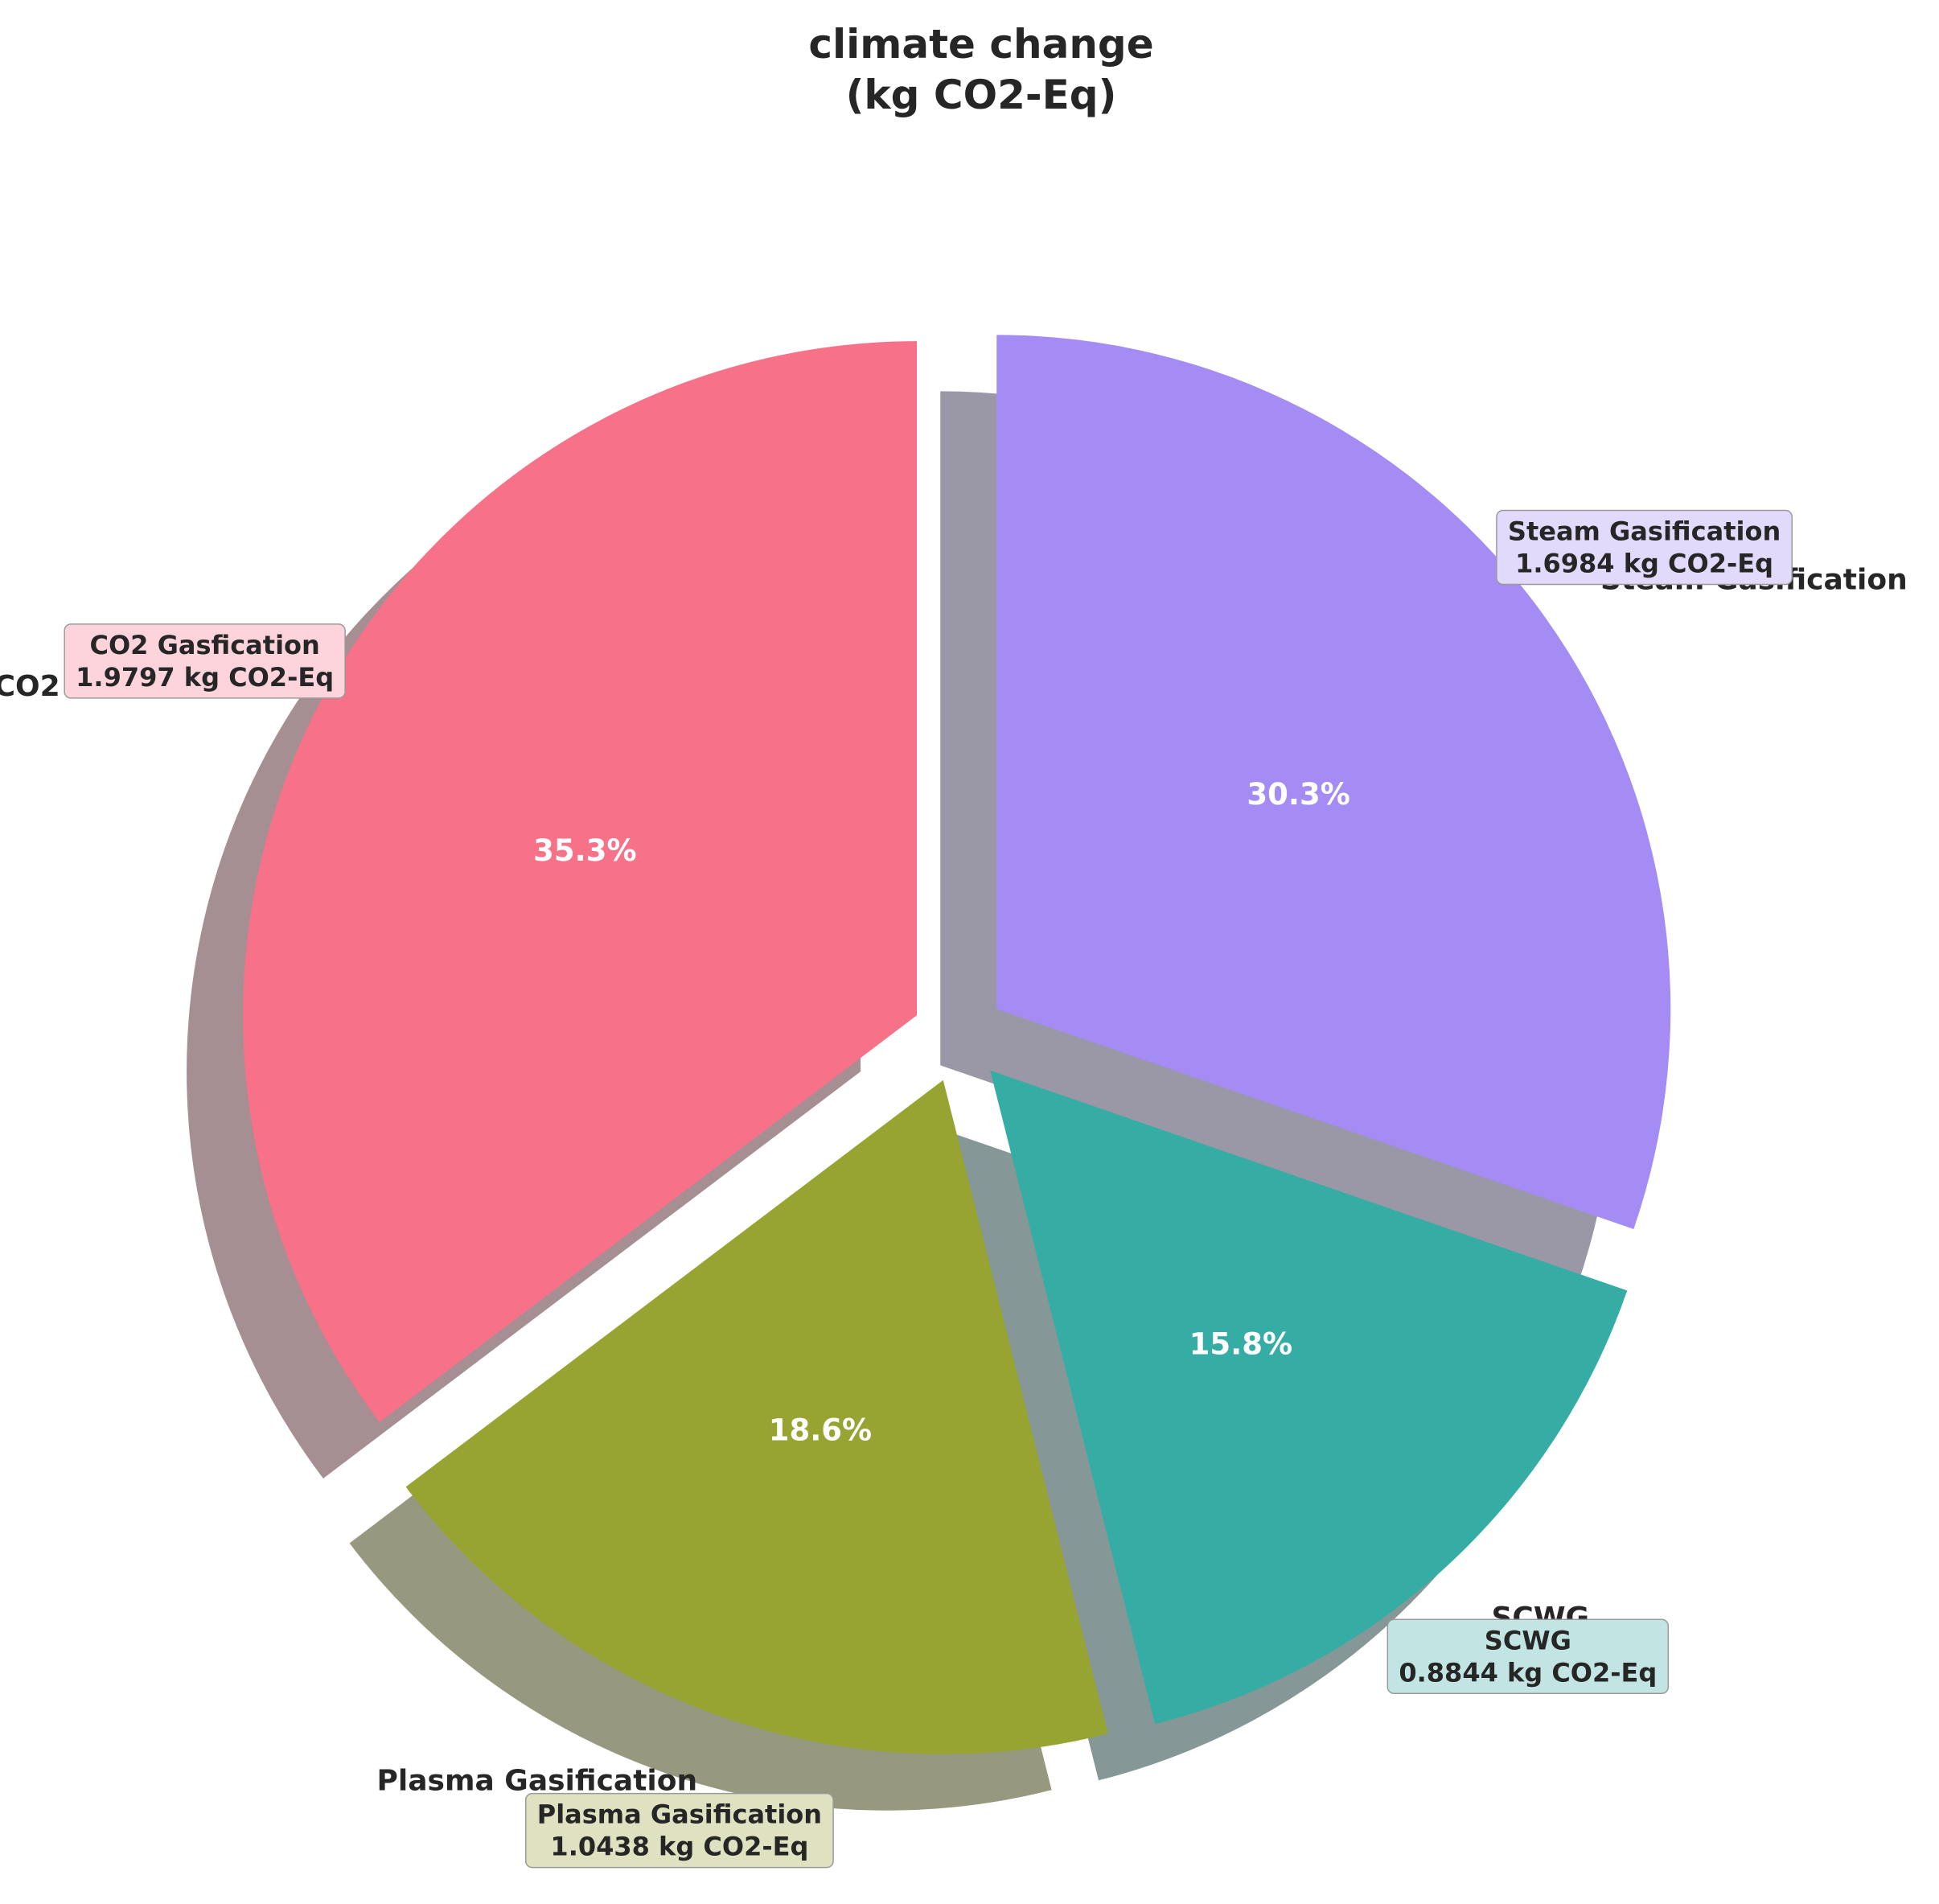  What do you see at coordinates (820, 1431) in the screenshot?
I see `percent-label-plasma-gasification: 18.6%` at bounding box center [820, 1431].